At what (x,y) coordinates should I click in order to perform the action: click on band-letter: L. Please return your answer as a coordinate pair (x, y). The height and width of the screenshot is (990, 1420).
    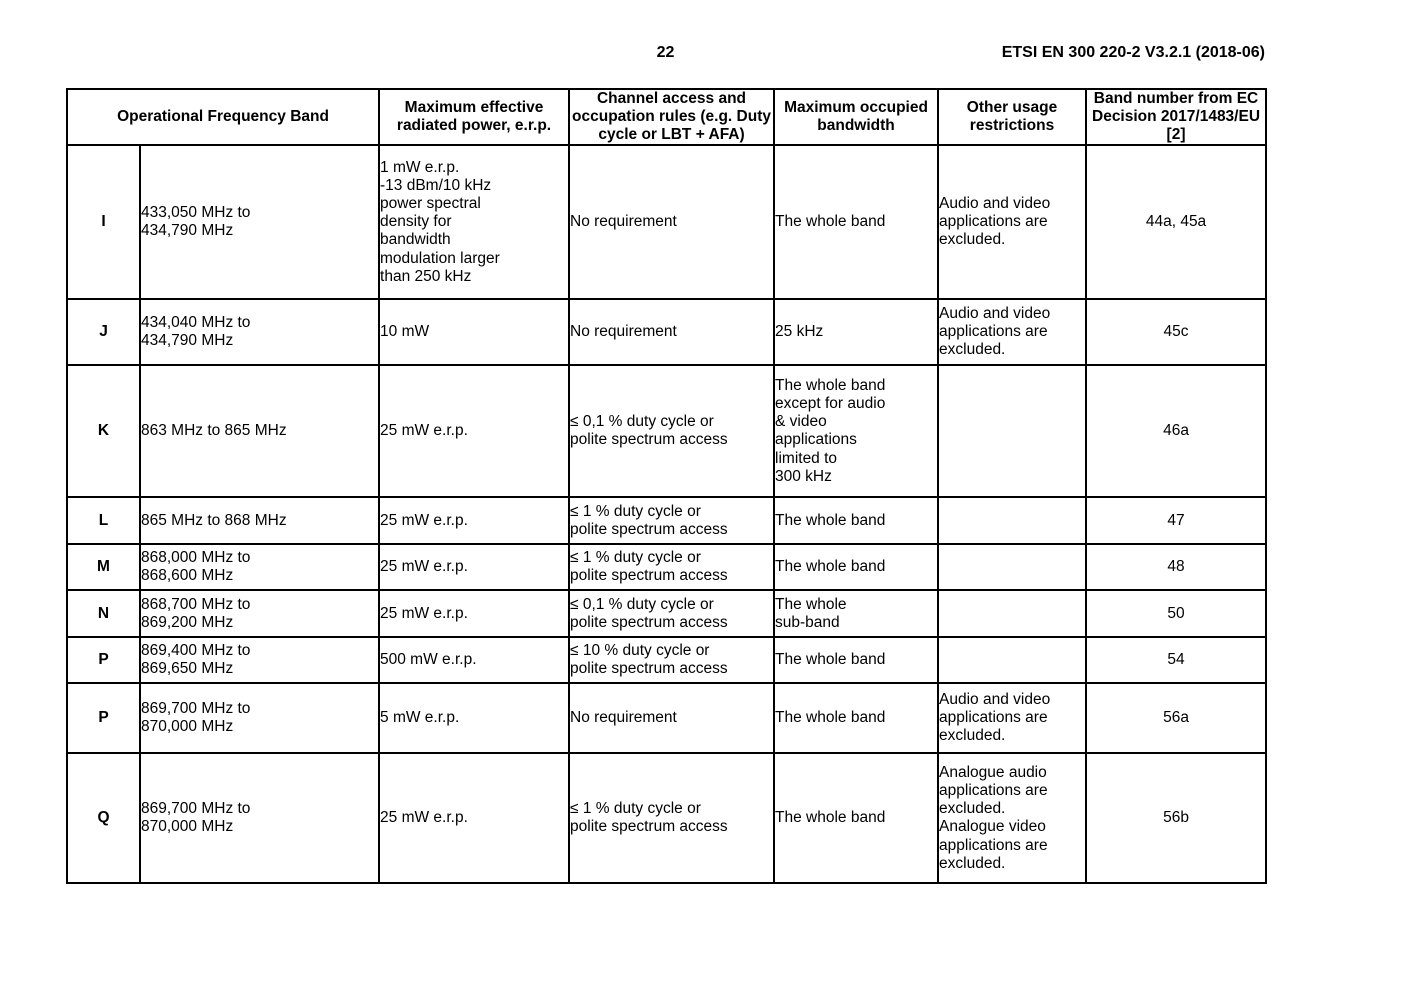
    Looking at the image, I should click on (103, 521).